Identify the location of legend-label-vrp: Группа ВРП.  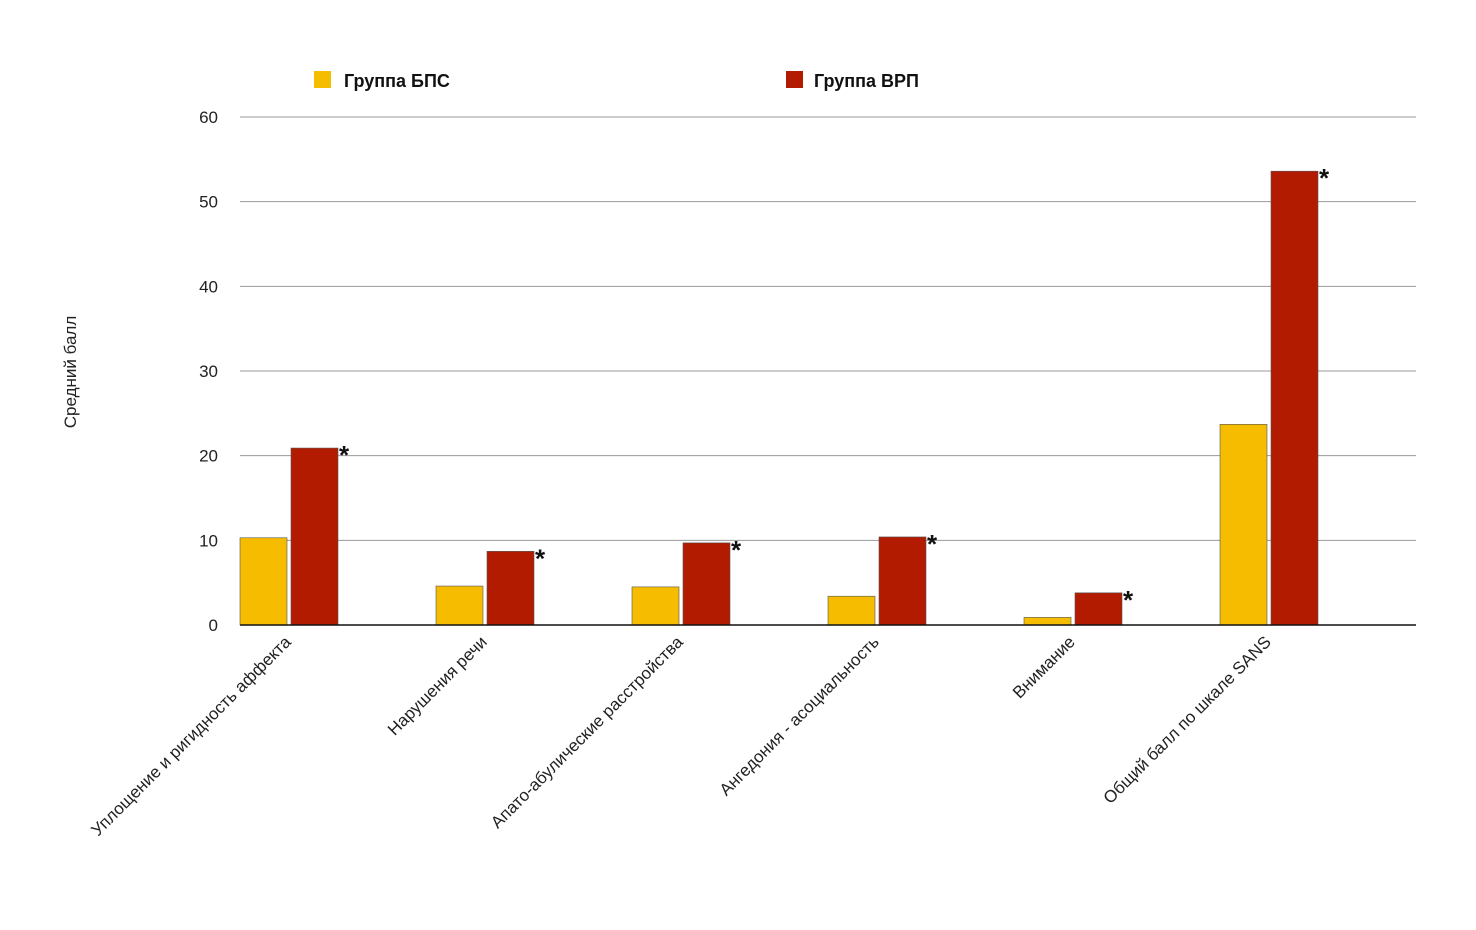
(866, 81).